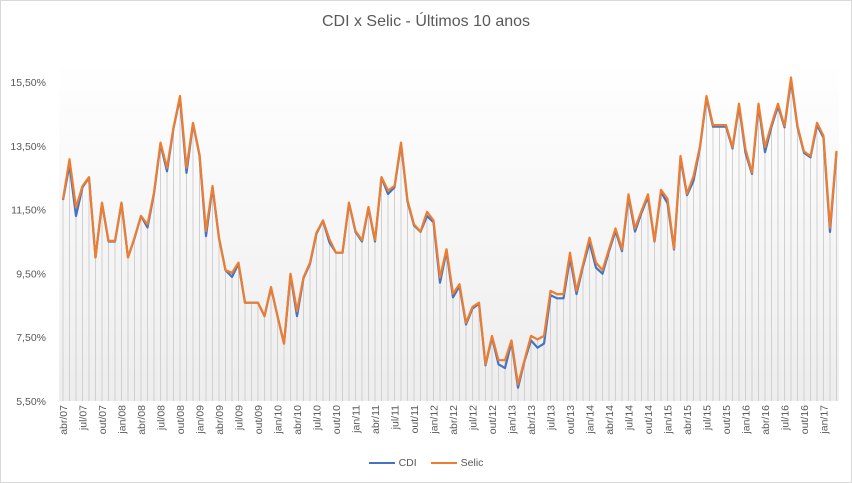 The height and width of the screenshot is (483, 852). Describe the element at coordinates (162, 418) in the screenshot. I see `x-tick-label: jul/08` at that location.